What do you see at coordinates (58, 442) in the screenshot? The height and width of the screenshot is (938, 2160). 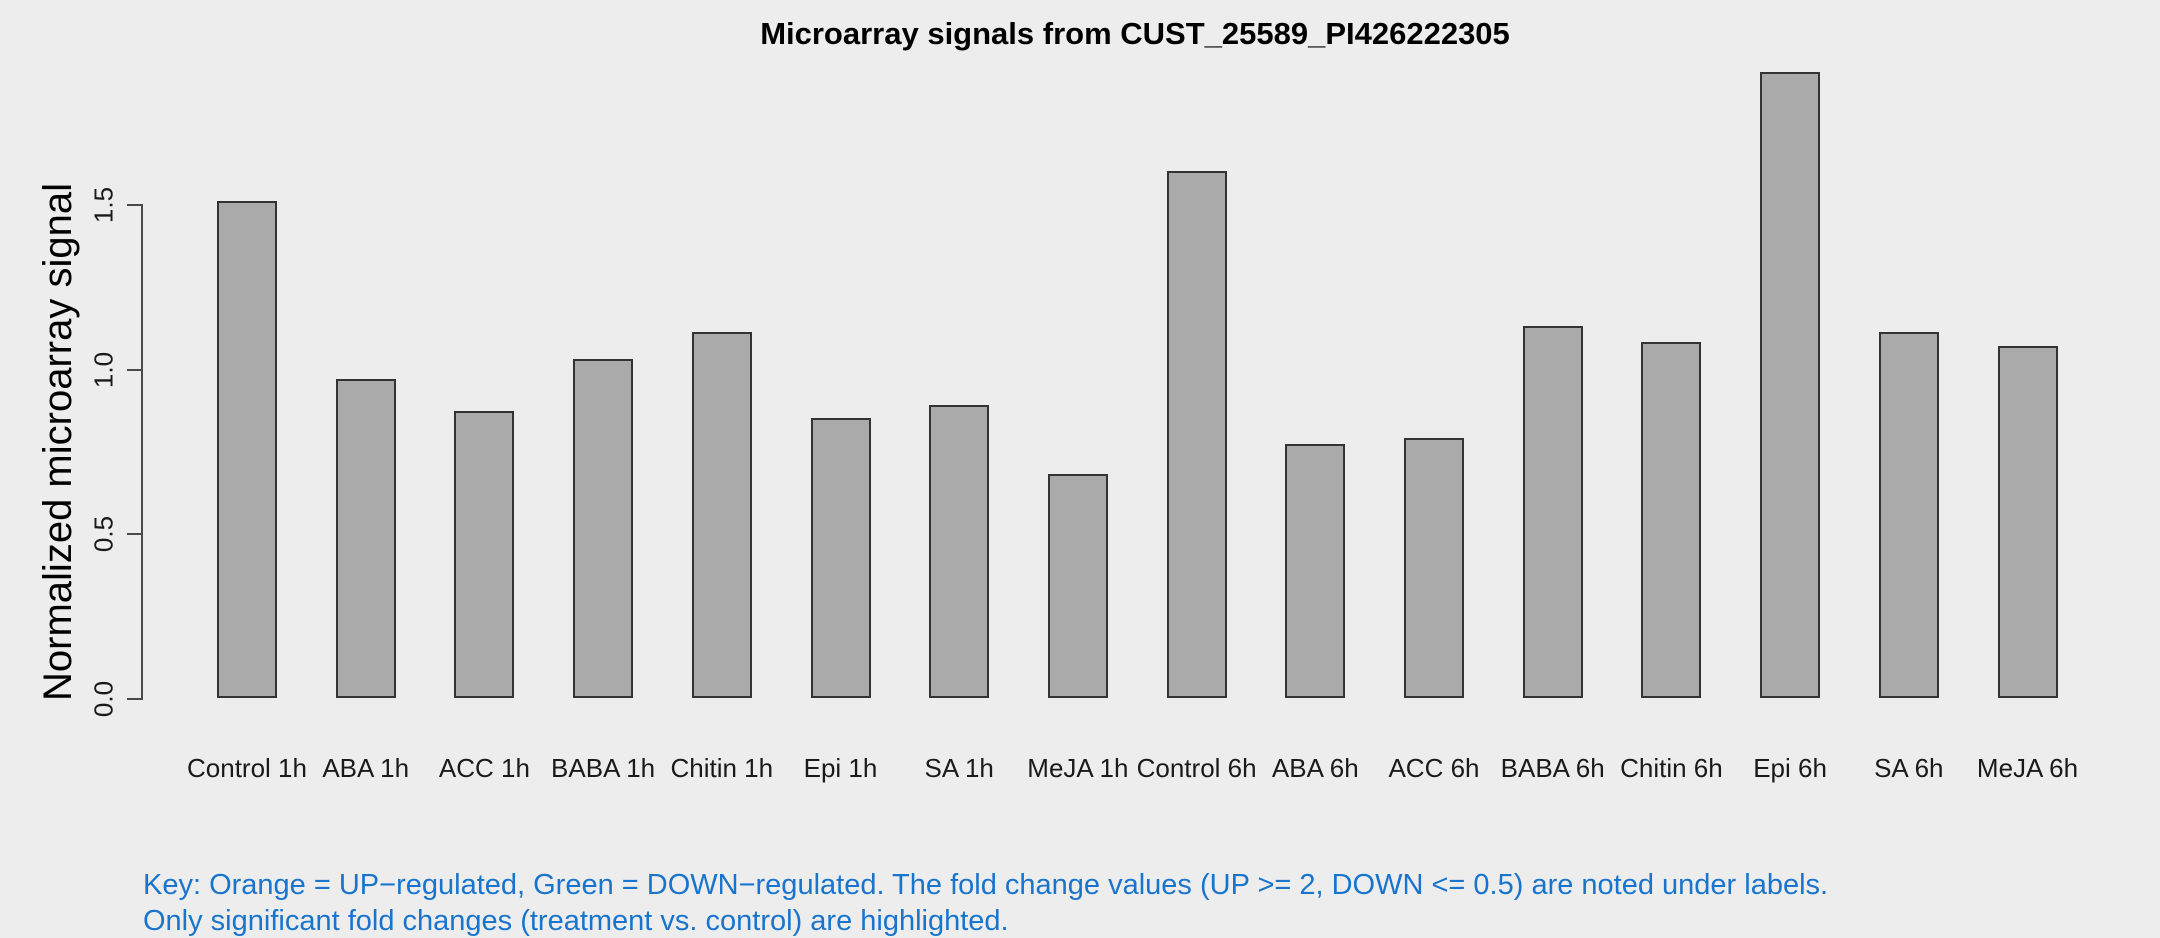 I see `y-axis-title: Normalized microarray signal` at bounding box center [58, 442].